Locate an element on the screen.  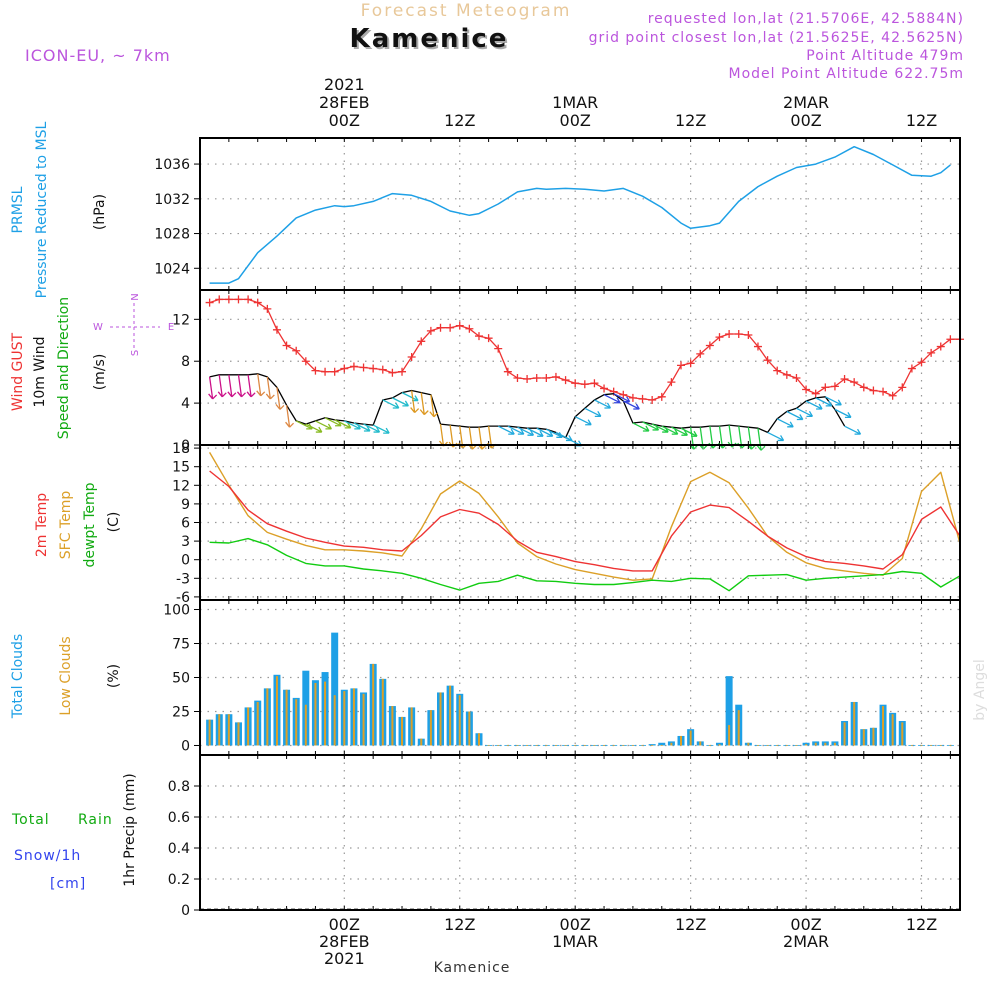
y-tick-label: 8 is located at coordinates (185, 362).